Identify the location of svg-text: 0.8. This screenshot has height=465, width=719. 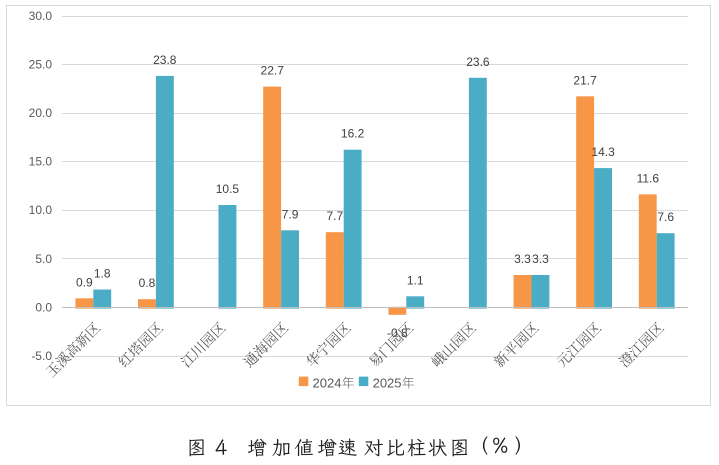
(147, 283).